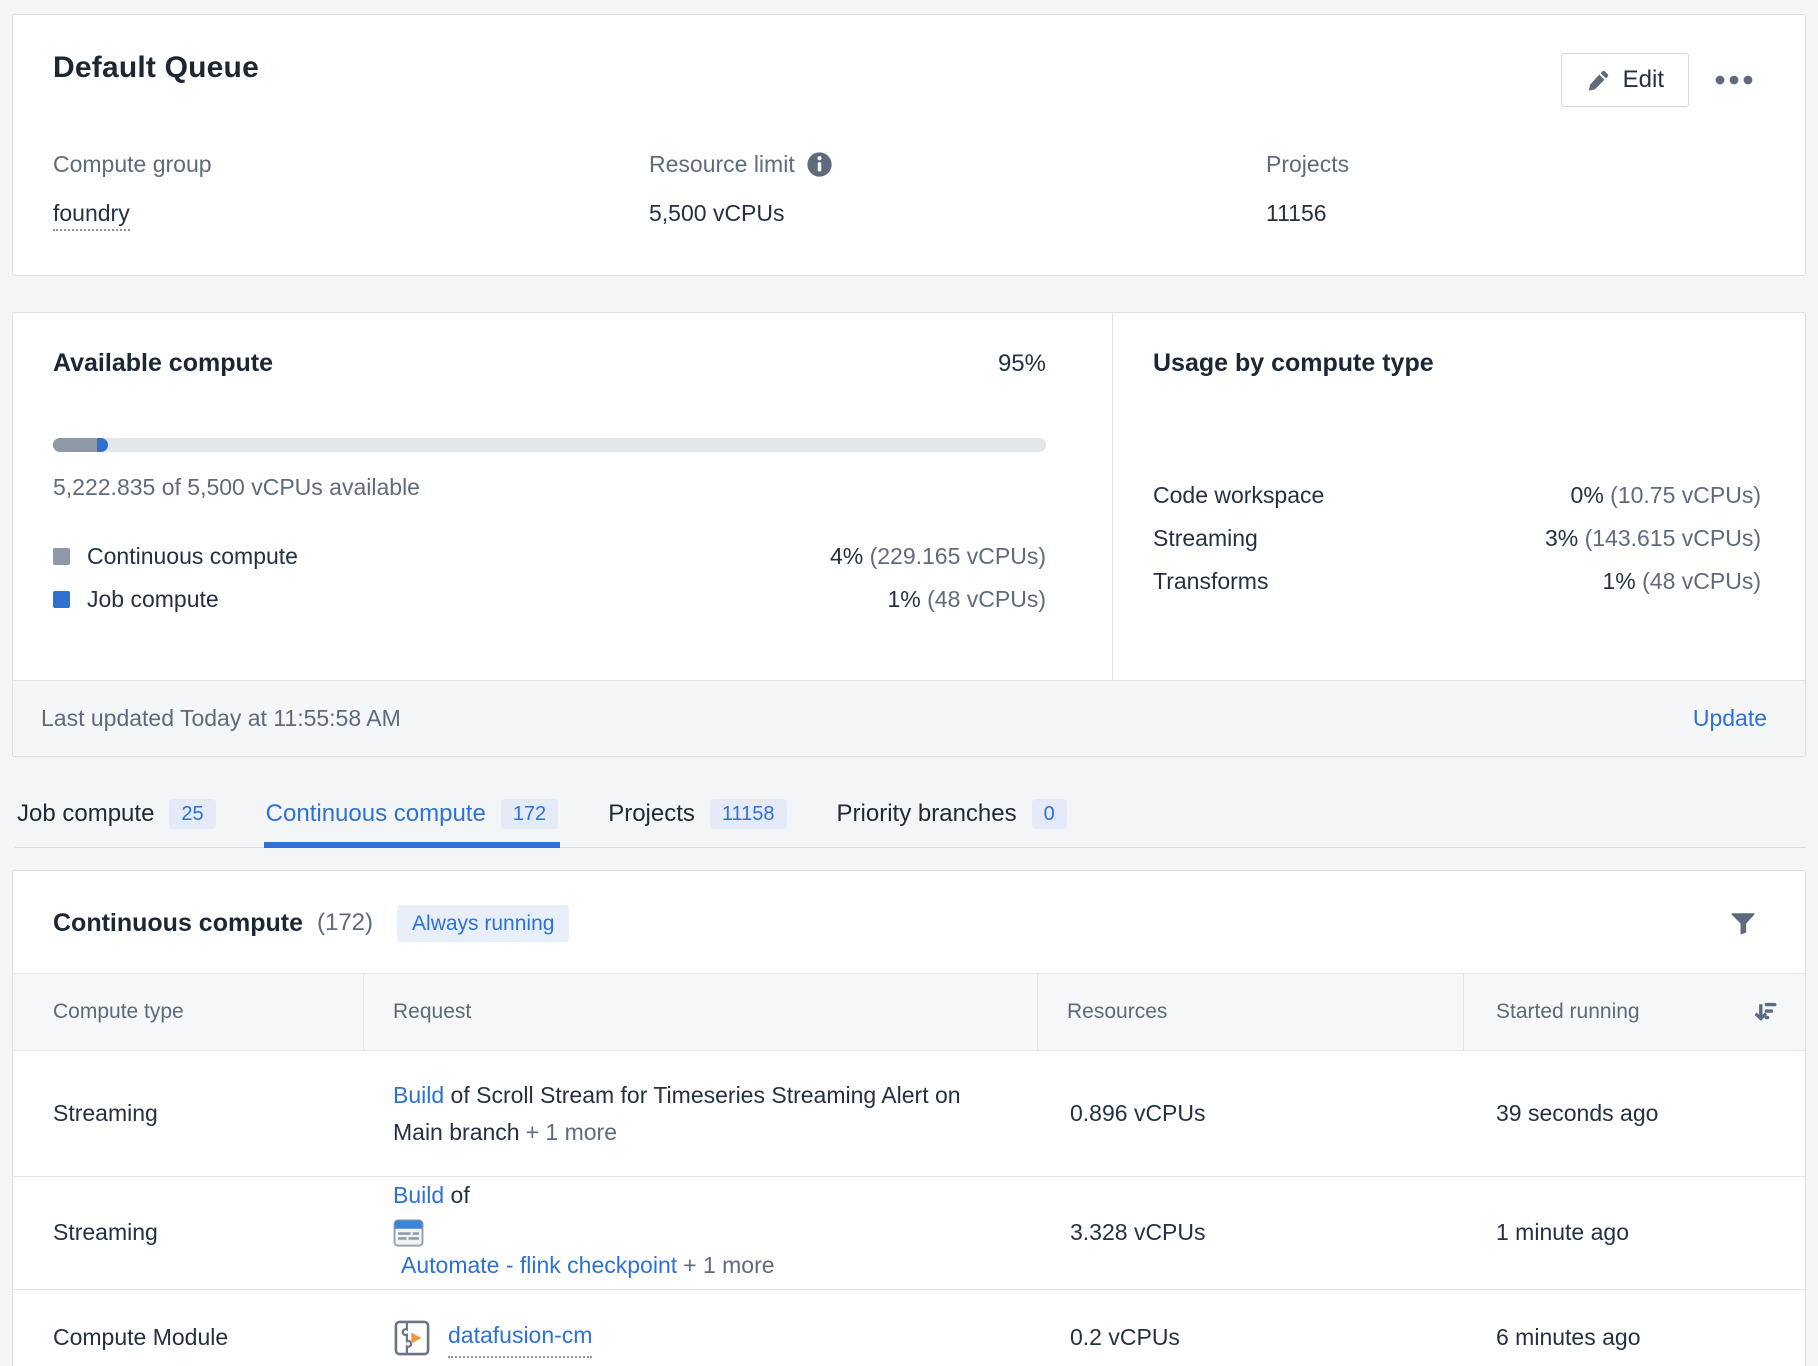  Describe the element at coordinates (1561, 538) in the screenshot. I see `usage-percent: 3%` at that location.